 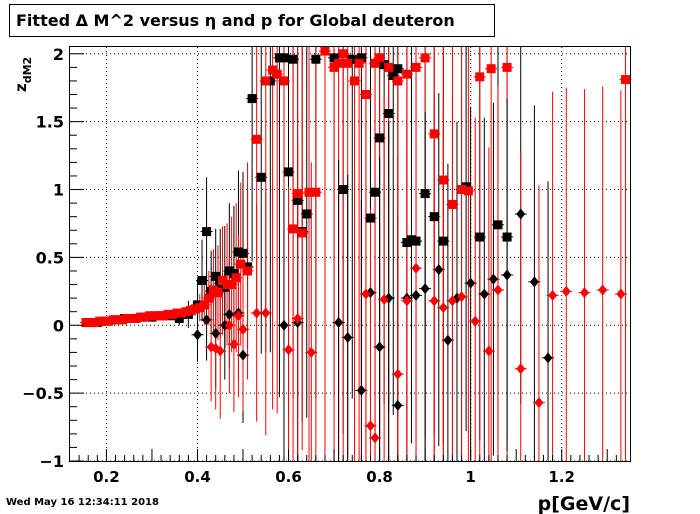 I want to click on x-axis-label: p[GeV/c], so click(x=584, y=503).